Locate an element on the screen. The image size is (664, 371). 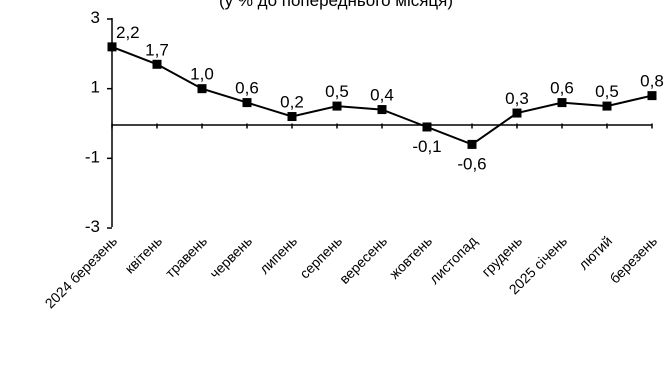
data-label: 2,2 is located at coordinates (128, 32).